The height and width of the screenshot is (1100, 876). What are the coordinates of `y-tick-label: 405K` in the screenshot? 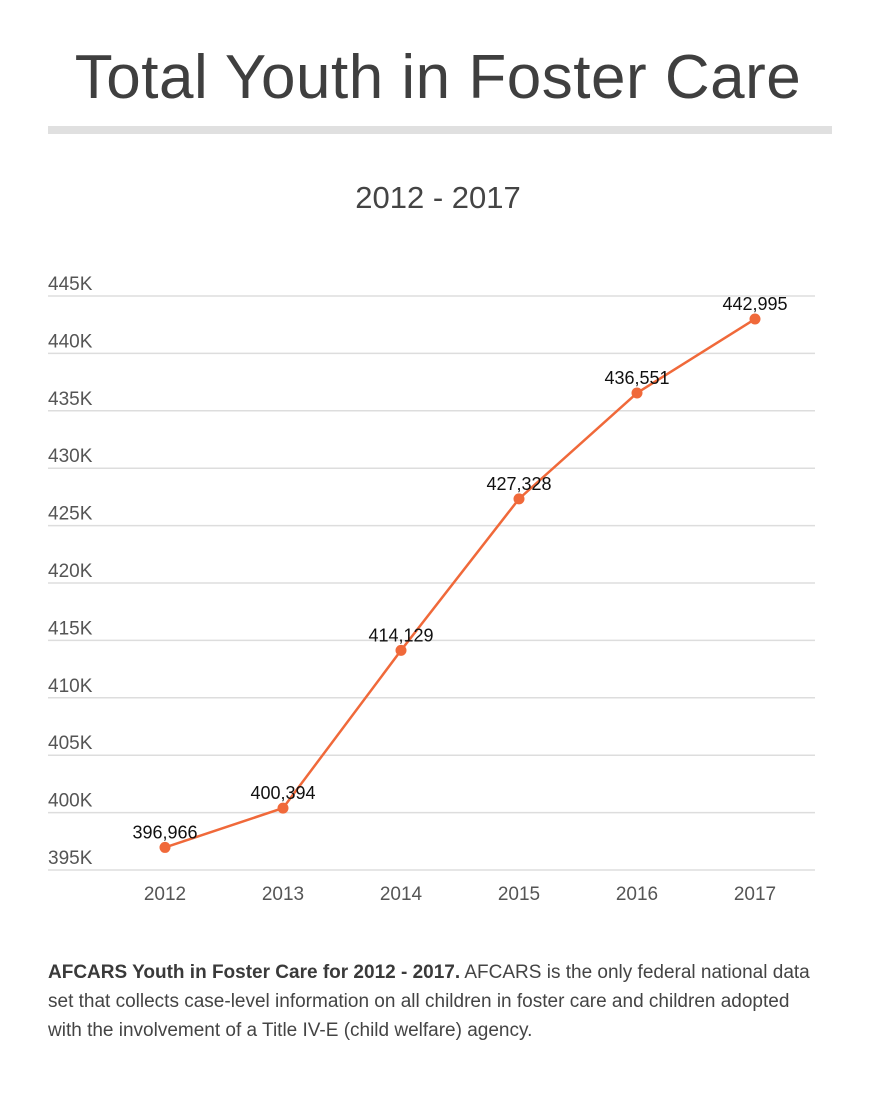 It's located at (70, 743).